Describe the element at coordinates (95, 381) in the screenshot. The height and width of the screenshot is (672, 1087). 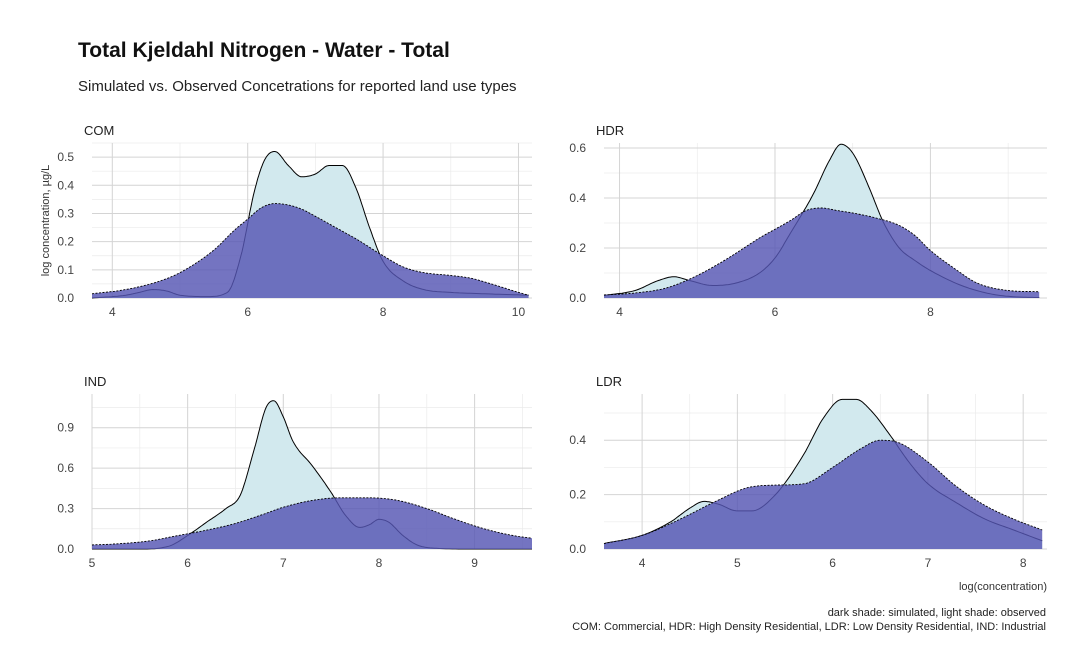
I see `strip-label: IND` at that location.